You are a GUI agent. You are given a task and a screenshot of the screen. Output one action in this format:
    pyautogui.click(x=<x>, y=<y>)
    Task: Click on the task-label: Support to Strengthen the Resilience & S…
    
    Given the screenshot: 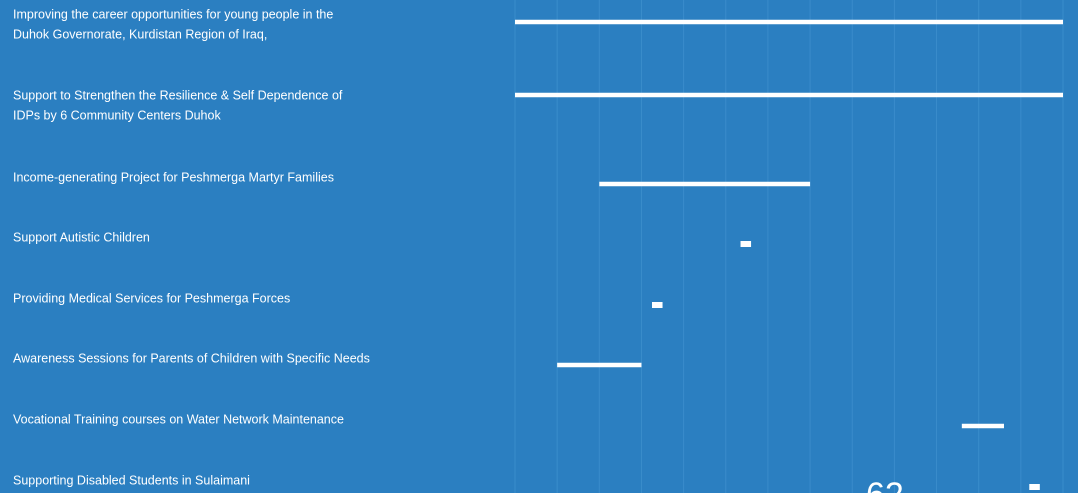 What is the action you would take?
    pyautogui.click(x=178, y=95)
    